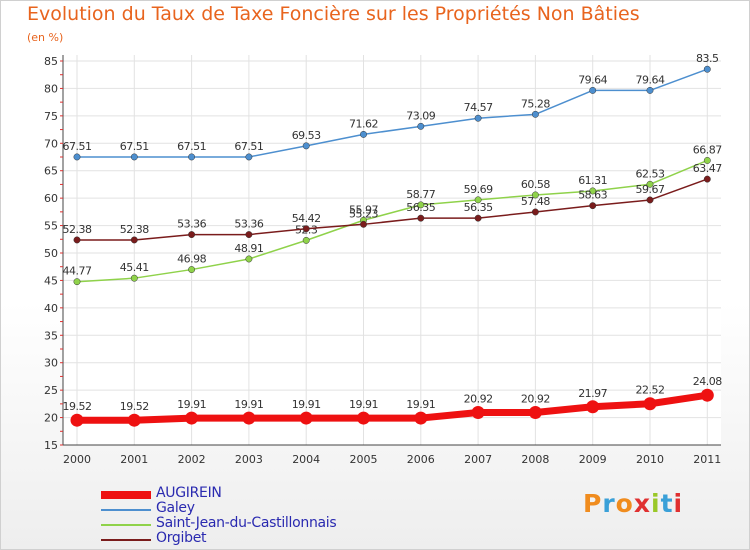 This screenshot has height=550, width=750. Describe the element at coordinates (246, 523) in the screenshot. I see `legend-label: Saint-Jean-du-Castillonnais` at that location.